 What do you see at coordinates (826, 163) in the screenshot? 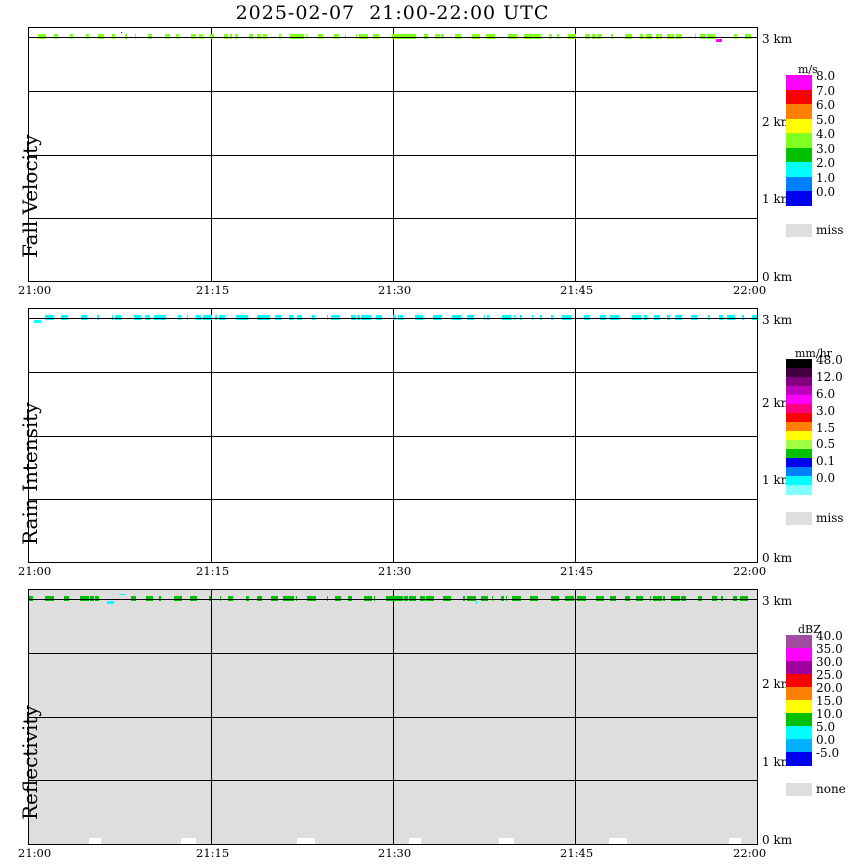
I see `colorbar-tick-label: 2.0` at bounding box center [826, 163].